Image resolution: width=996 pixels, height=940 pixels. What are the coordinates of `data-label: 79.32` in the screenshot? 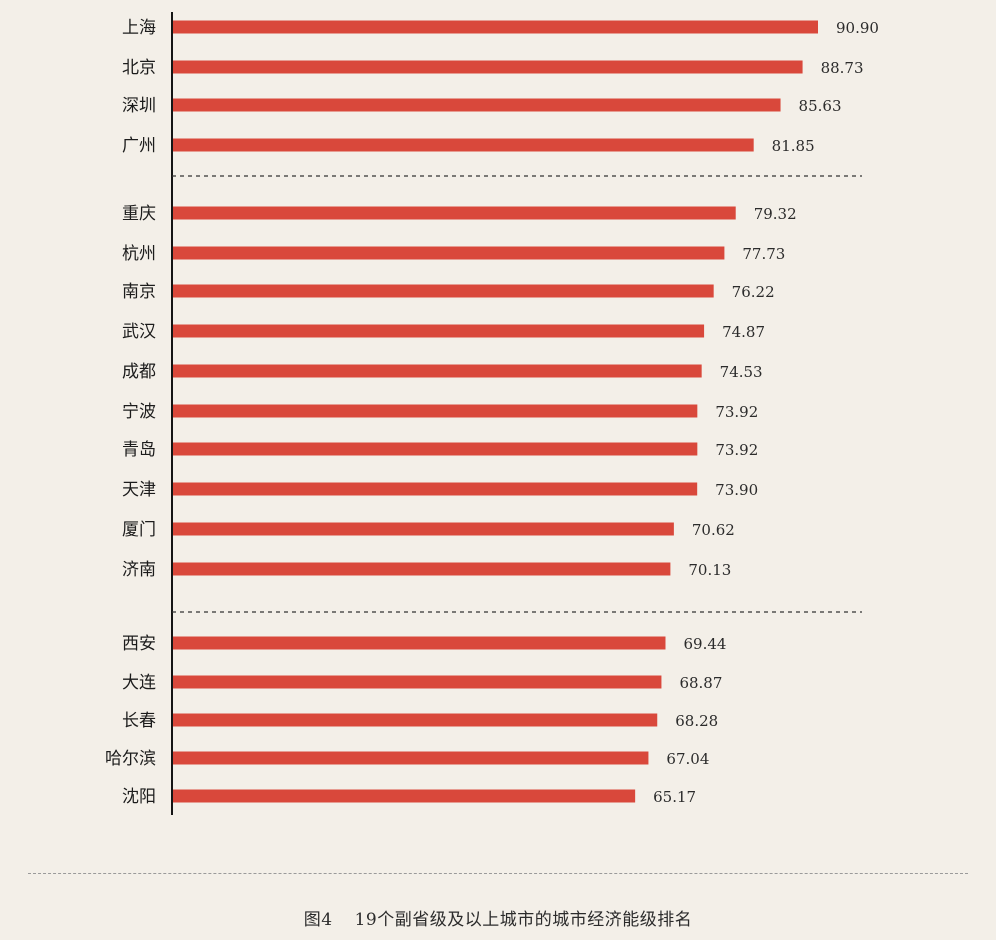 It's located at (775, 214).